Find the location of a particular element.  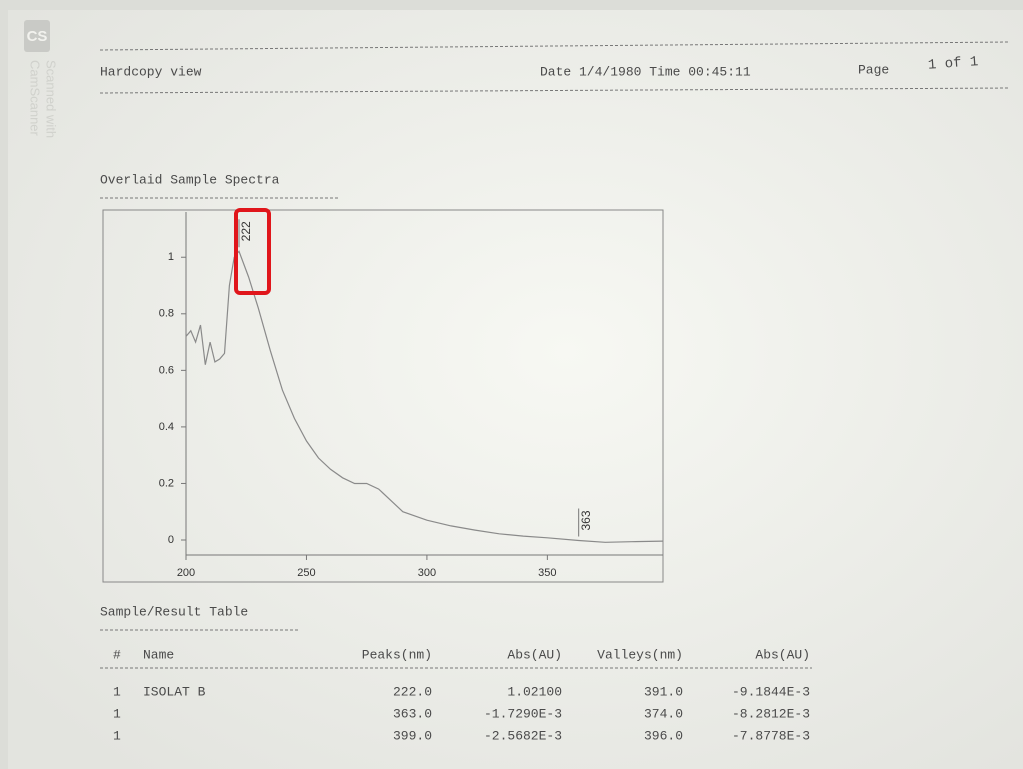

watermark-line: Scanned with is located at coordinates (51, 99).